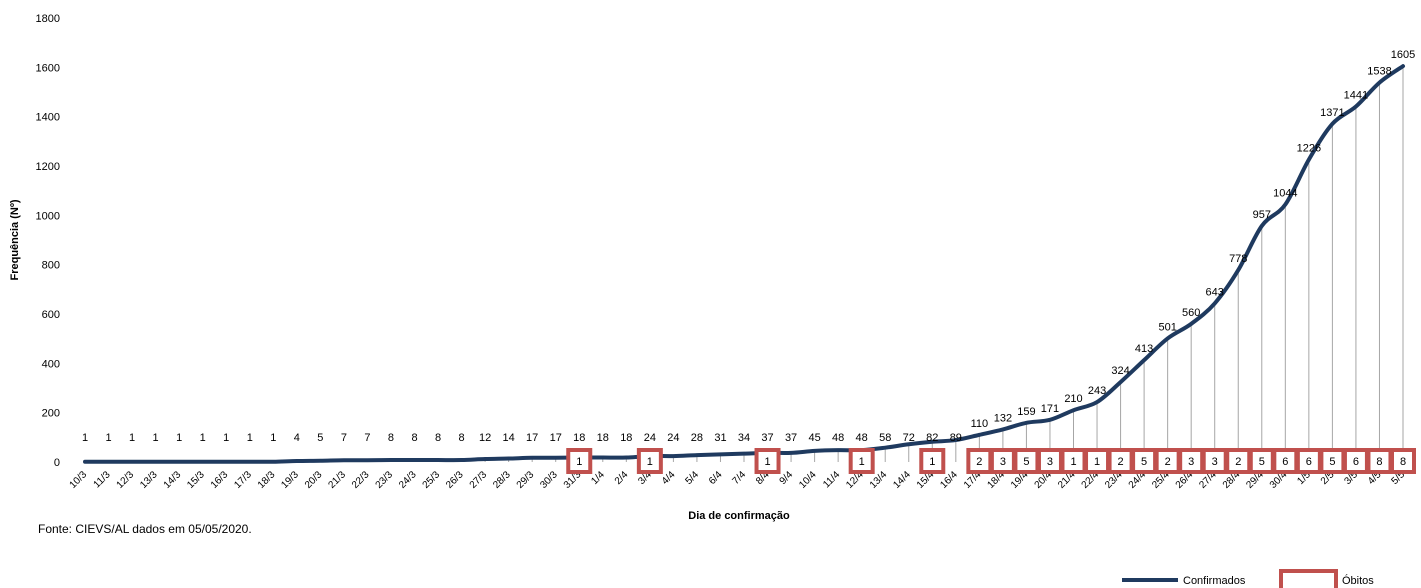 The height and width of the screenshot is (588, 1421). I want to click on x-tick-label: 28/3, so click(502, 480).